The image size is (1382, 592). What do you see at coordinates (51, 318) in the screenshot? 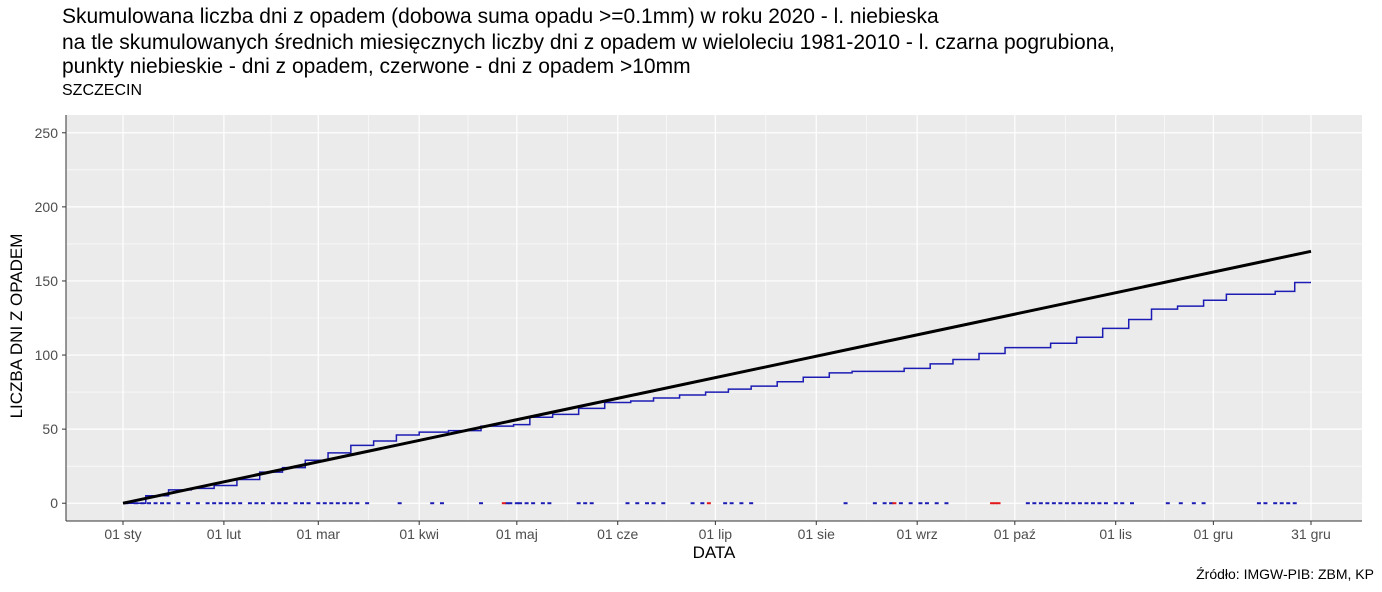
I see `y-axis: 0 50 100 150 200 250` at bounding box center [51, 318].